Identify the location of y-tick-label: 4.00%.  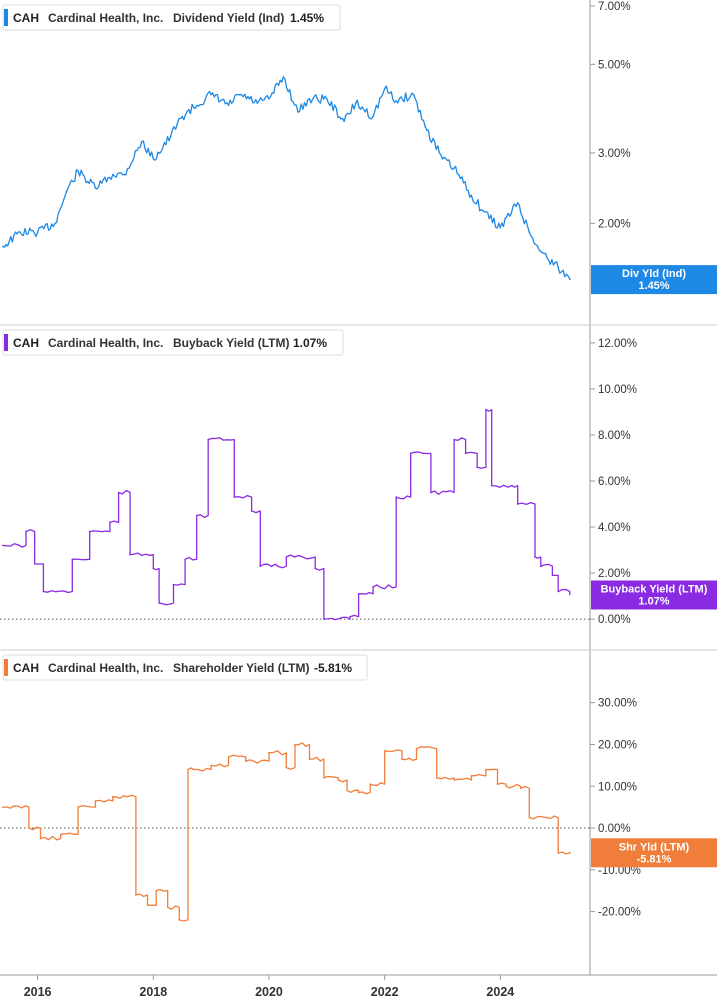
(614, 528).